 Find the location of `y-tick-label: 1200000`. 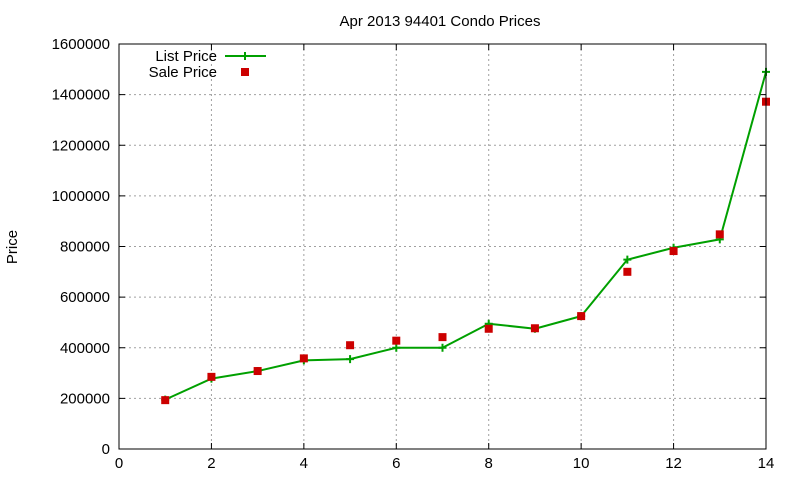

y-tick-label: 1200000 is located at coordinates (81, 145).